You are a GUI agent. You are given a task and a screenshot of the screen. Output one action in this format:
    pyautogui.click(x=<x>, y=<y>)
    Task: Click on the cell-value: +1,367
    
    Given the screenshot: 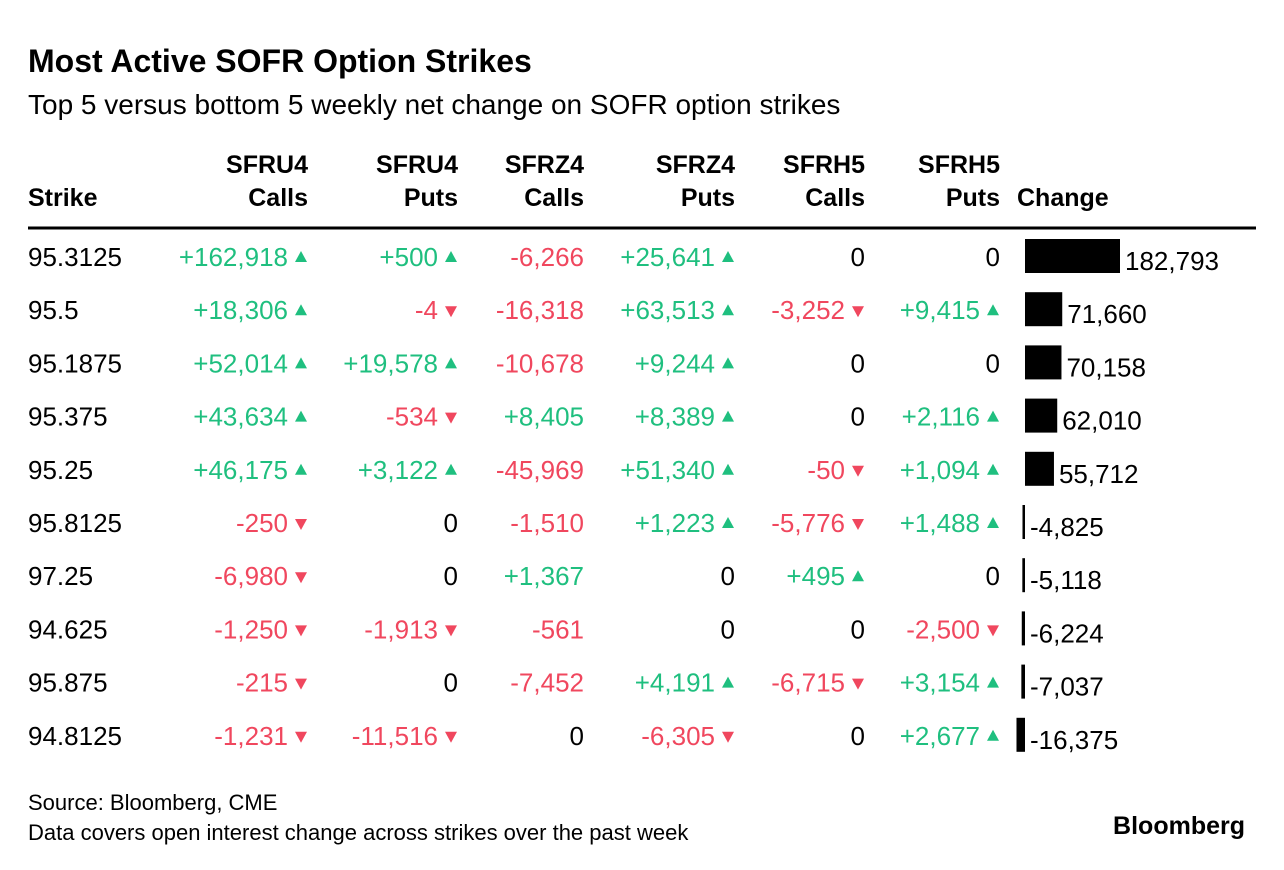 What is the action you would take?
    pyautogui.click(x=544, y=576)
    